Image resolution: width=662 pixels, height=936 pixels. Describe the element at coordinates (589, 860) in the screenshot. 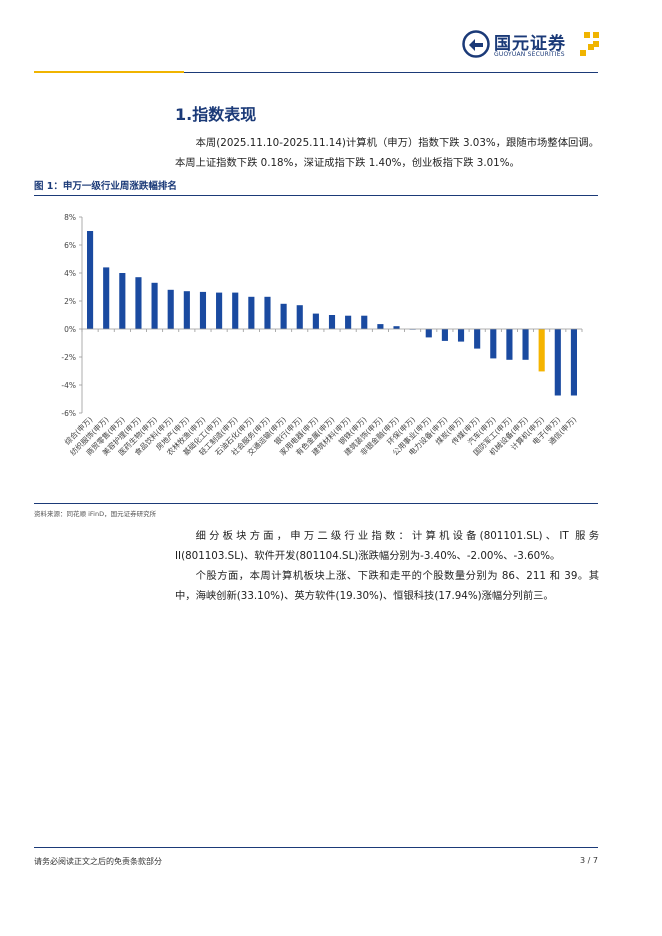

I see `page-number: 3 / 7` at that location.